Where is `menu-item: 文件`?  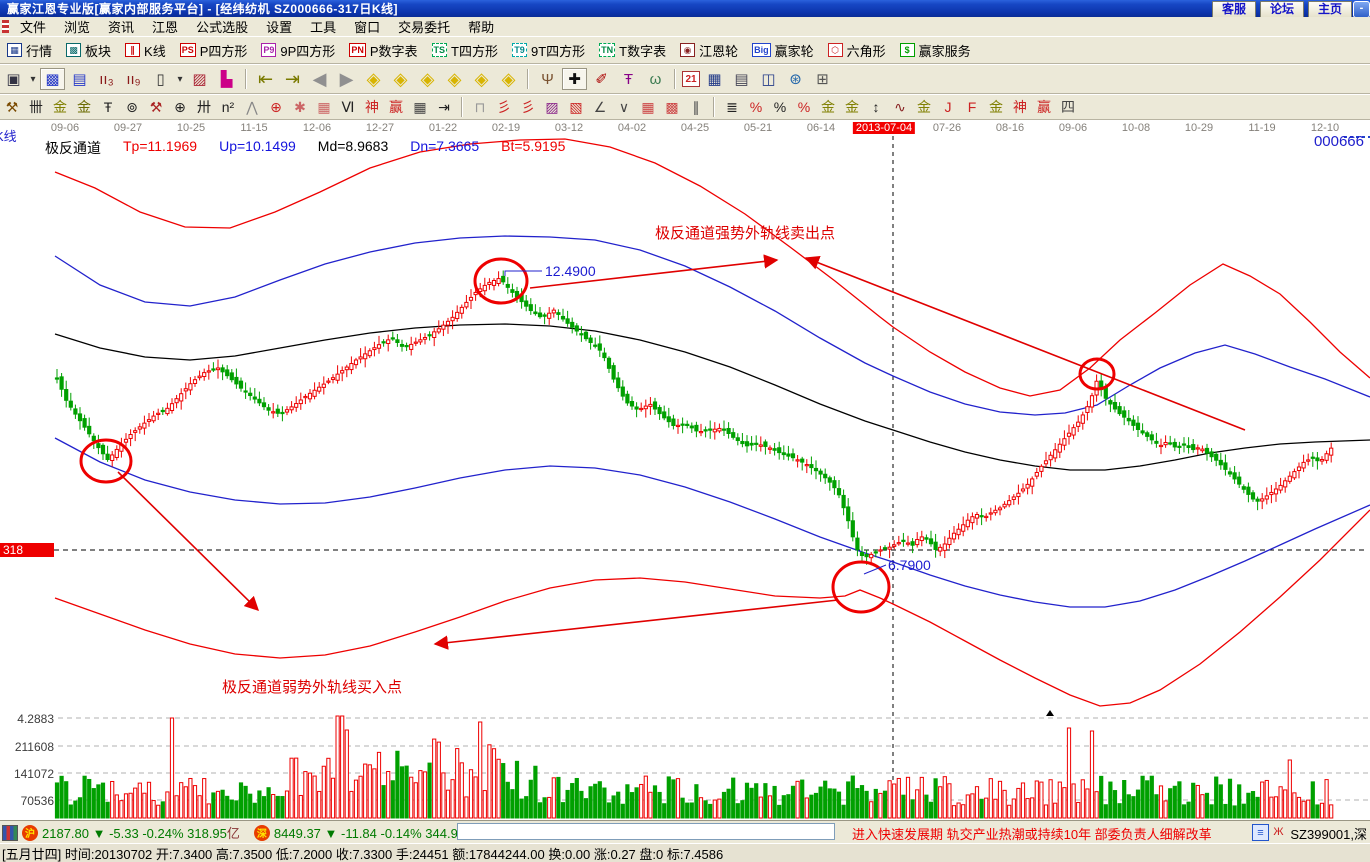
menu-item: 文件 is located at coordinates (33, 26).